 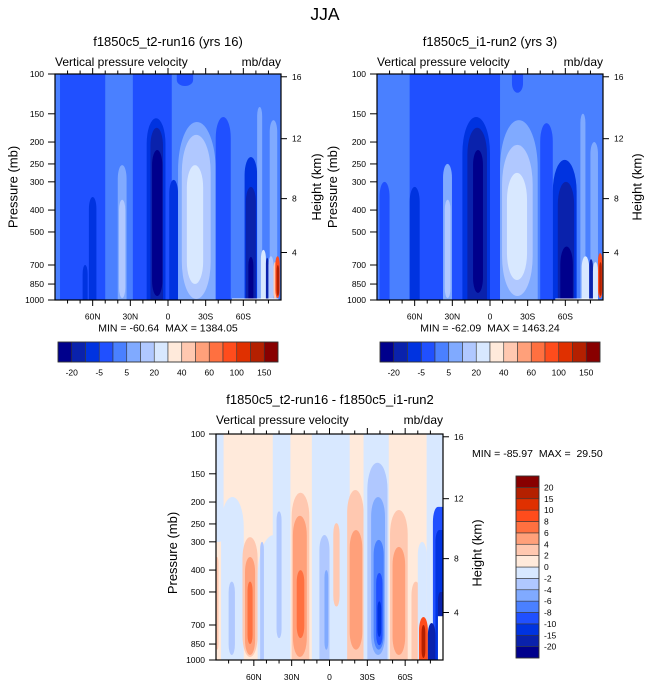 What do you see at coordinates (329, 399) in the screenshot?
I see `panel-title: f1850c5_t2-run16 - f1850c5_i1-run2` at bounding box center [329, 399].